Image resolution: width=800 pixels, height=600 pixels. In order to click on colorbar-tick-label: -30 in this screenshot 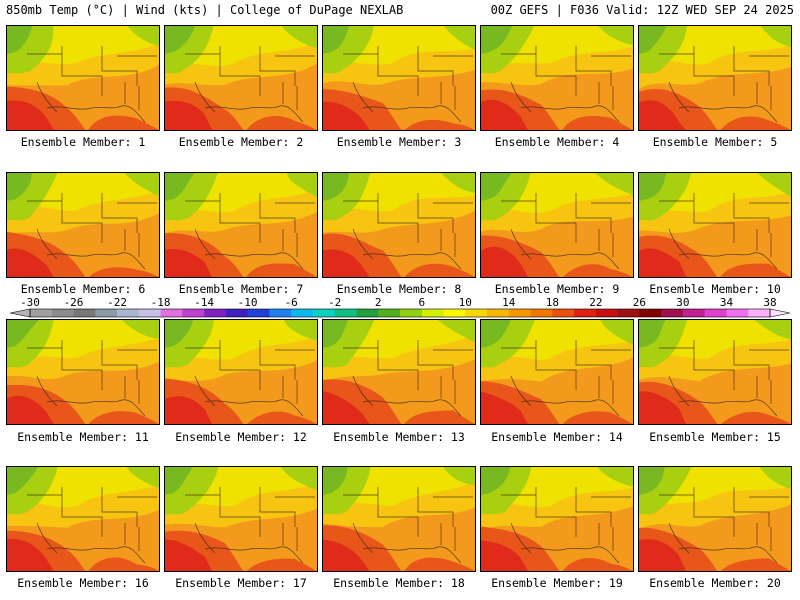, I will do `click(30, 302)`.